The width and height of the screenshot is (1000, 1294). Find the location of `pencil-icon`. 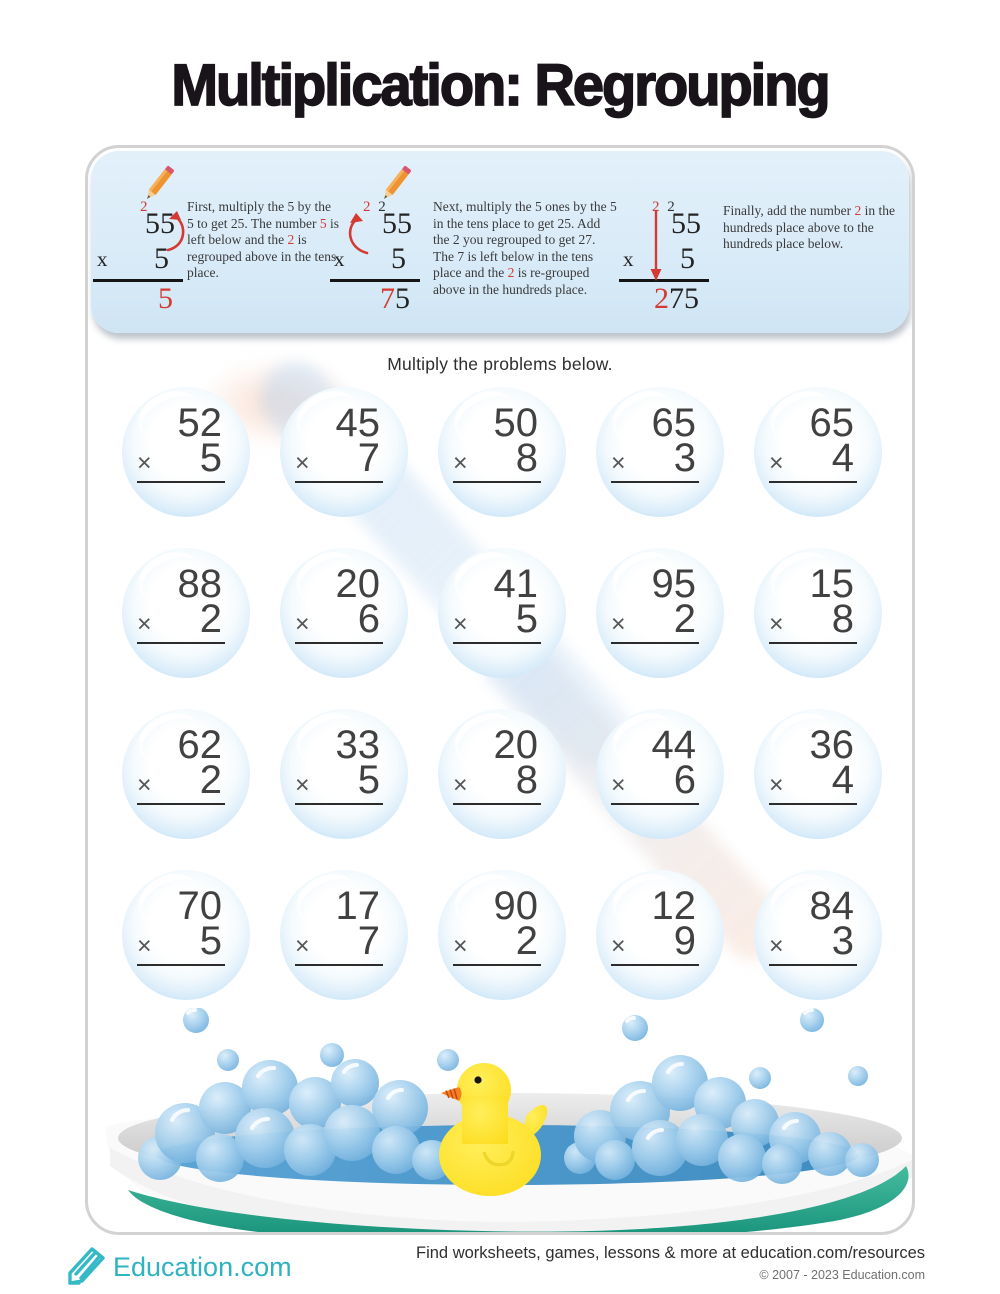

pencil-icon is located at coordinates (160, 182).